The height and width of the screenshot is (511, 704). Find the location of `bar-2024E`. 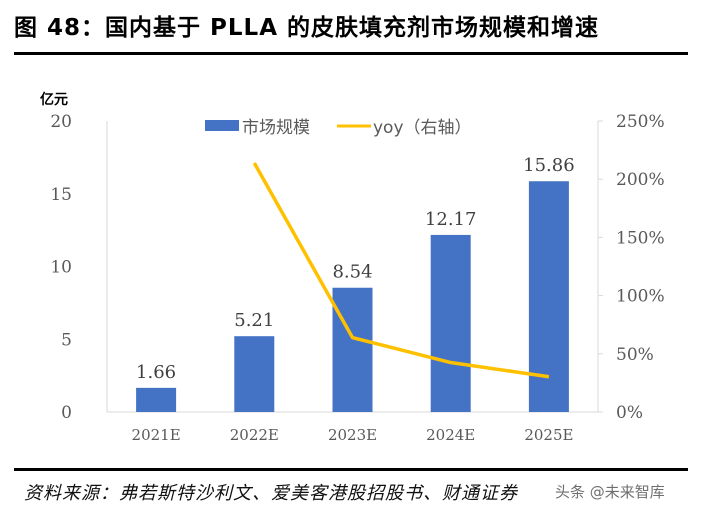

bar-2024E is located at coordinates (450, 323).